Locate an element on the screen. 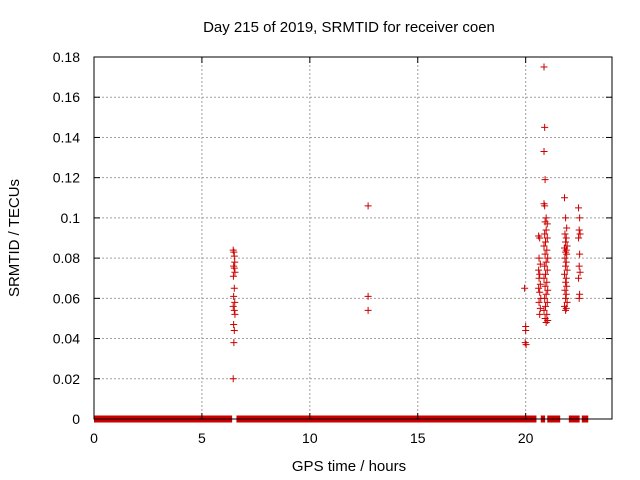 Image resolution: width=640 pixels, height=480 pixels. y-tick-label: 0.04 is located at coordinates (66, 339).